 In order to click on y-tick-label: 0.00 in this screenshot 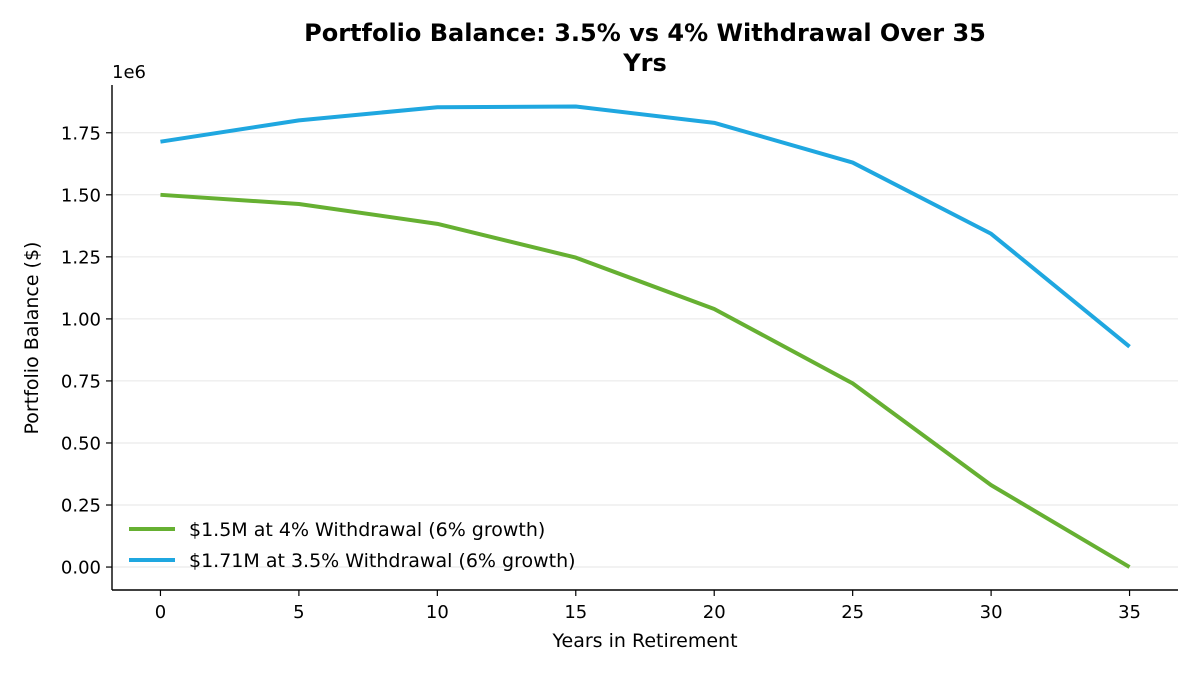, I will do `click(81, 568)`.